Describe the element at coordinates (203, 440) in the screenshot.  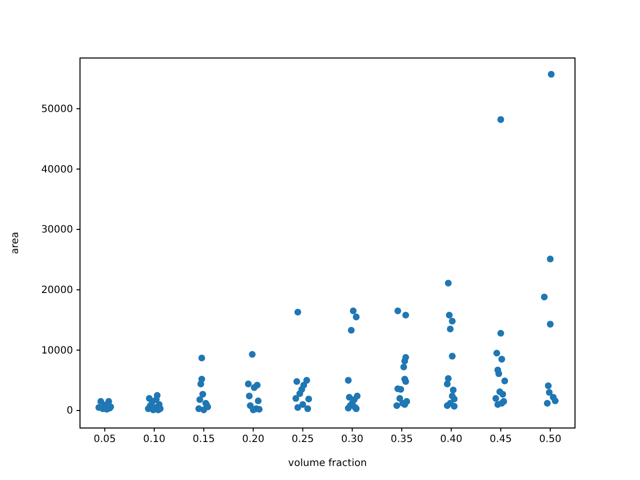
I see `x-tick-label: 0.15` at that location.